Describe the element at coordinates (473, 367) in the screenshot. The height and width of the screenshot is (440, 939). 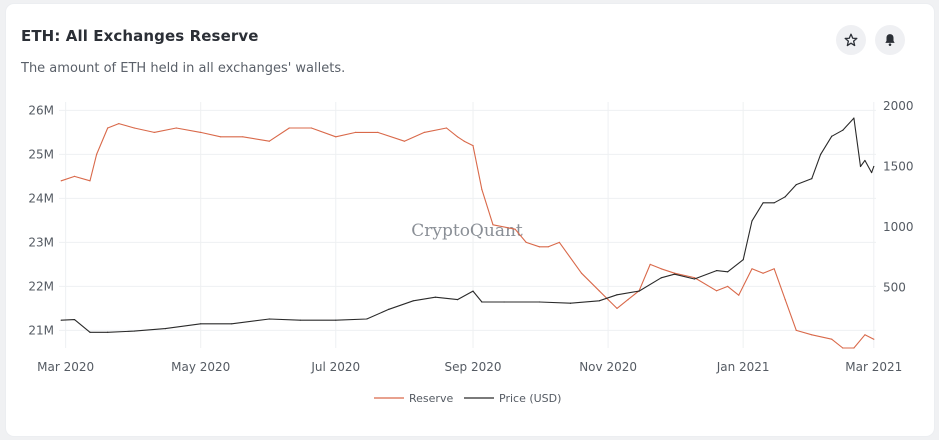
I see `x-tick-label: Sep 2020` at that location.